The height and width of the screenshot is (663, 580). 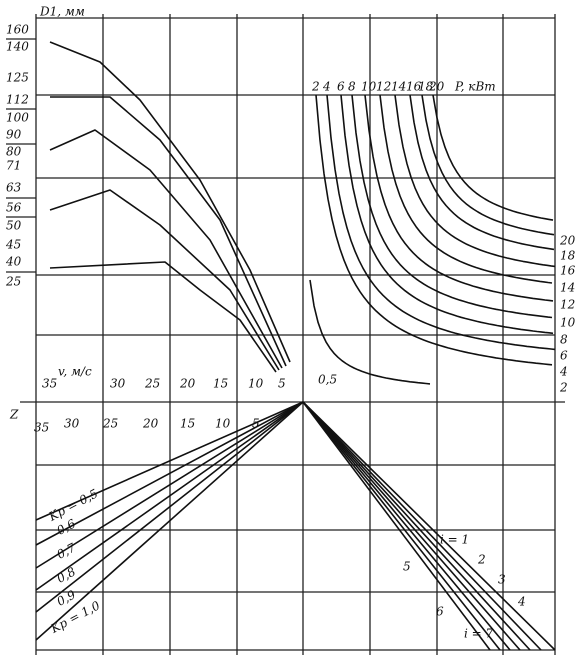 What do you see at coordinates (14, 415) in the screenshot?
I see `z-axis-label: Z` at bounding box center [14, 415].